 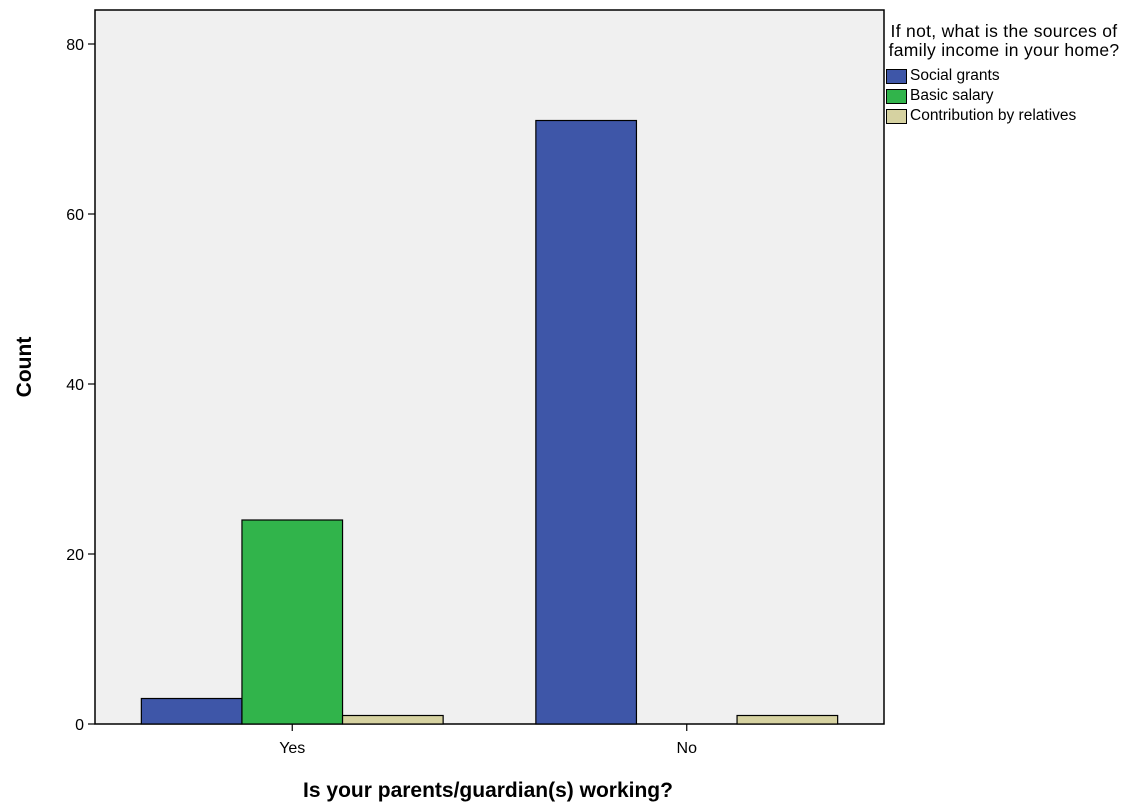 I want to click on bar-contribution-by-relatives-yes, so click(x=392, y=719).